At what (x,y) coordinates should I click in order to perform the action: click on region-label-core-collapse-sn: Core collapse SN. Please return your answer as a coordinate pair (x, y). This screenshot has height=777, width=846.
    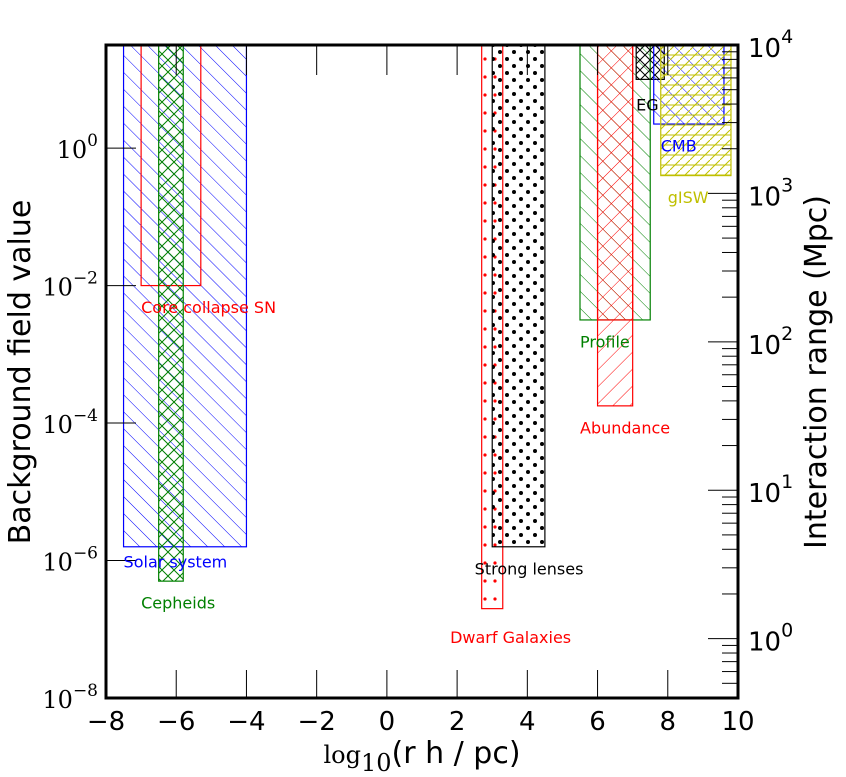
    Looking at the image, I should click on (208, 307).